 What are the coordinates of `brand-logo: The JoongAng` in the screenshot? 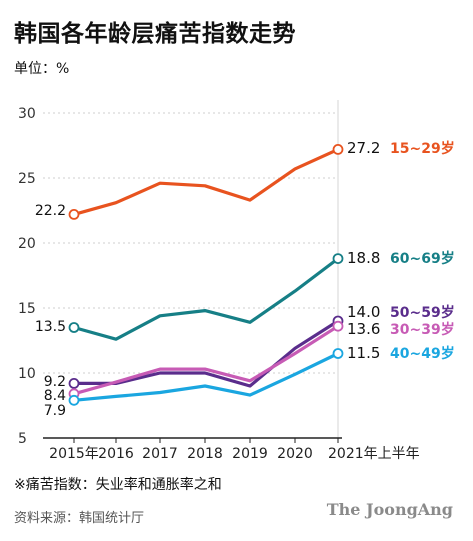 It's located at (389, 509).